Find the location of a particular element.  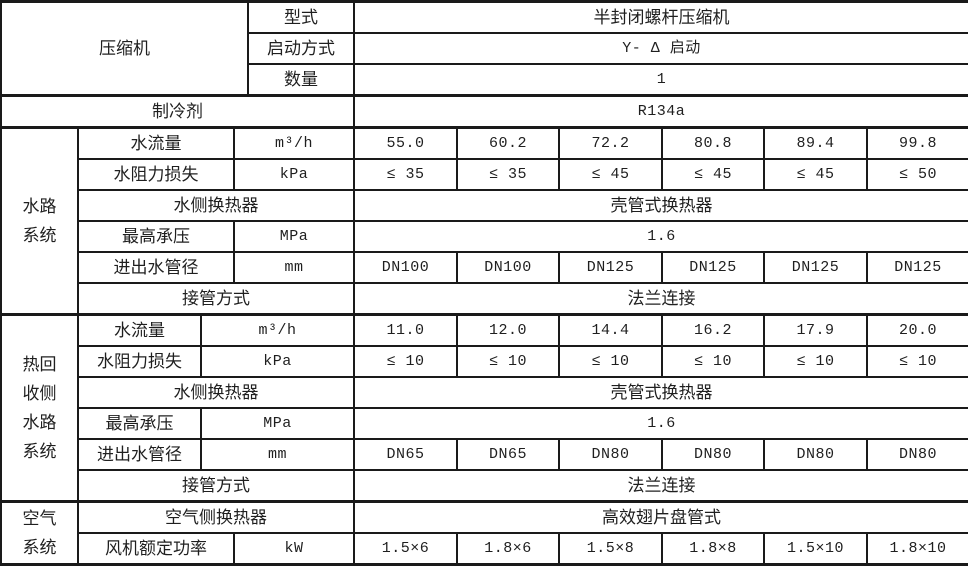

row-water-exchanger: 水侧换热器 壳管式换热器 is located at coordinates (484, 205).